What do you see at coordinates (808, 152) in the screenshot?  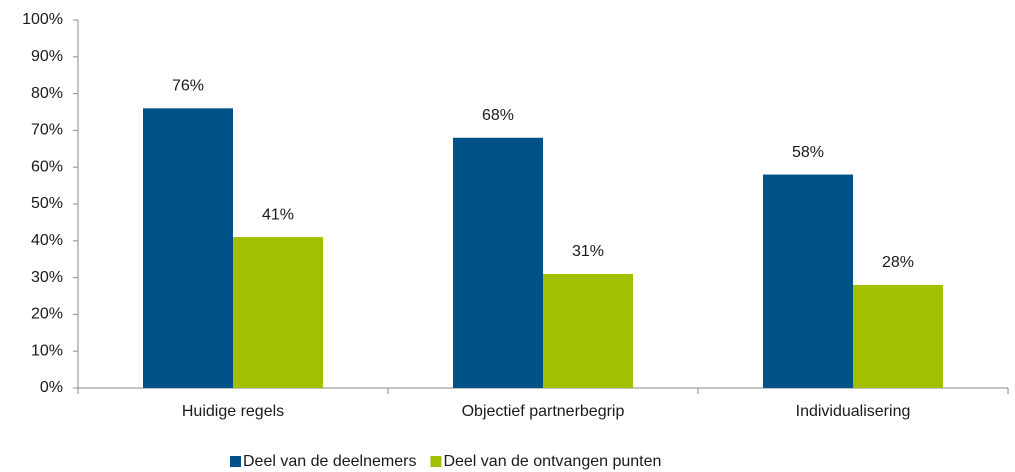 I see `value-label: 58%` at bounding box center [808, 152].